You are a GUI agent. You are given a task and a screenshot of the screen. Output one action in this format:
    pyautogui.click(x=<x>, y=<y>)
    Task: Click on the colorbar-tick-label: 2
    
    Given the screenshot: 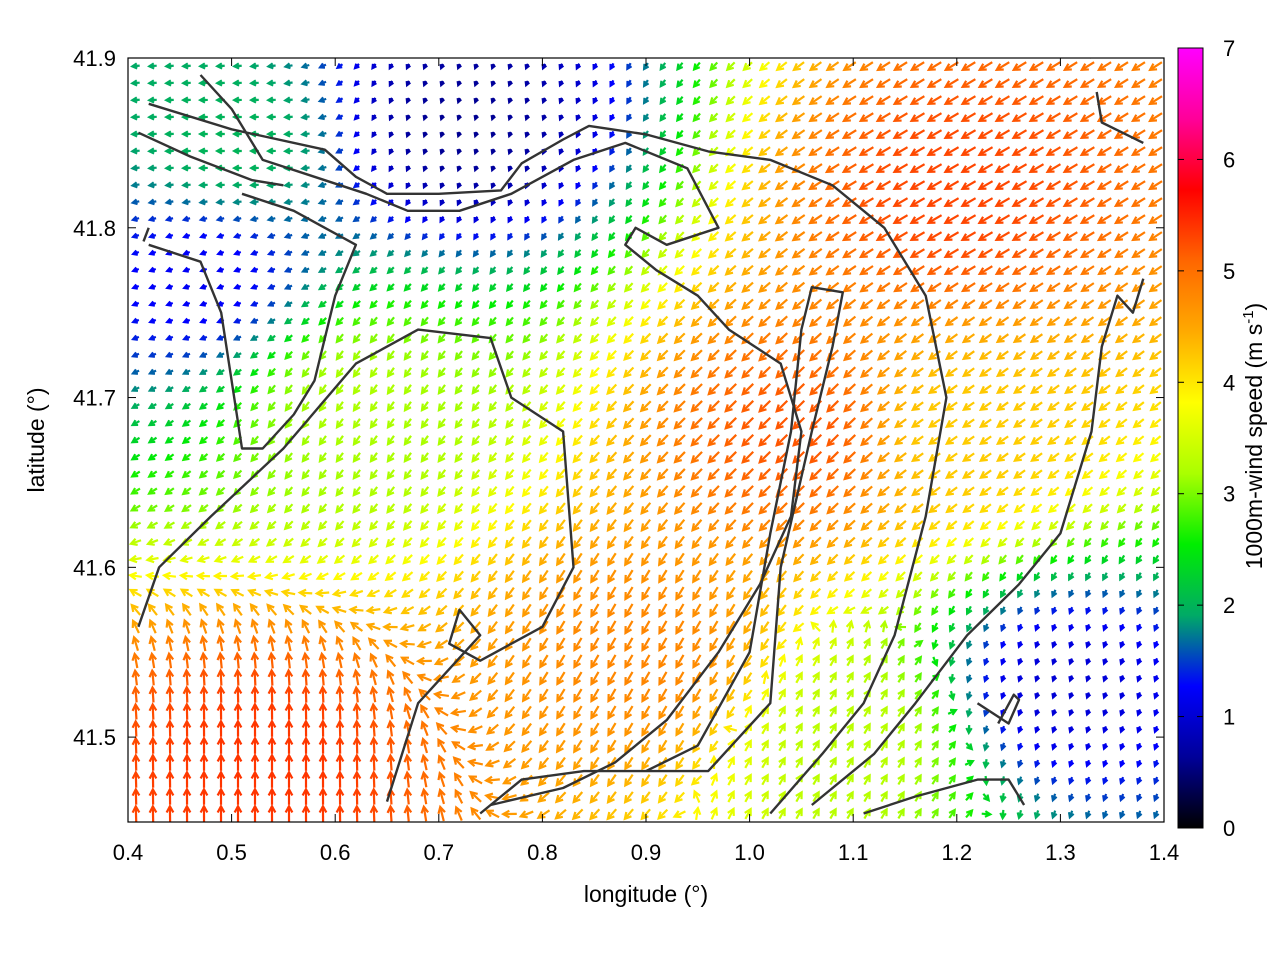 What is the action you would take?
    pyautogui.click(x=1229, y=605)
    